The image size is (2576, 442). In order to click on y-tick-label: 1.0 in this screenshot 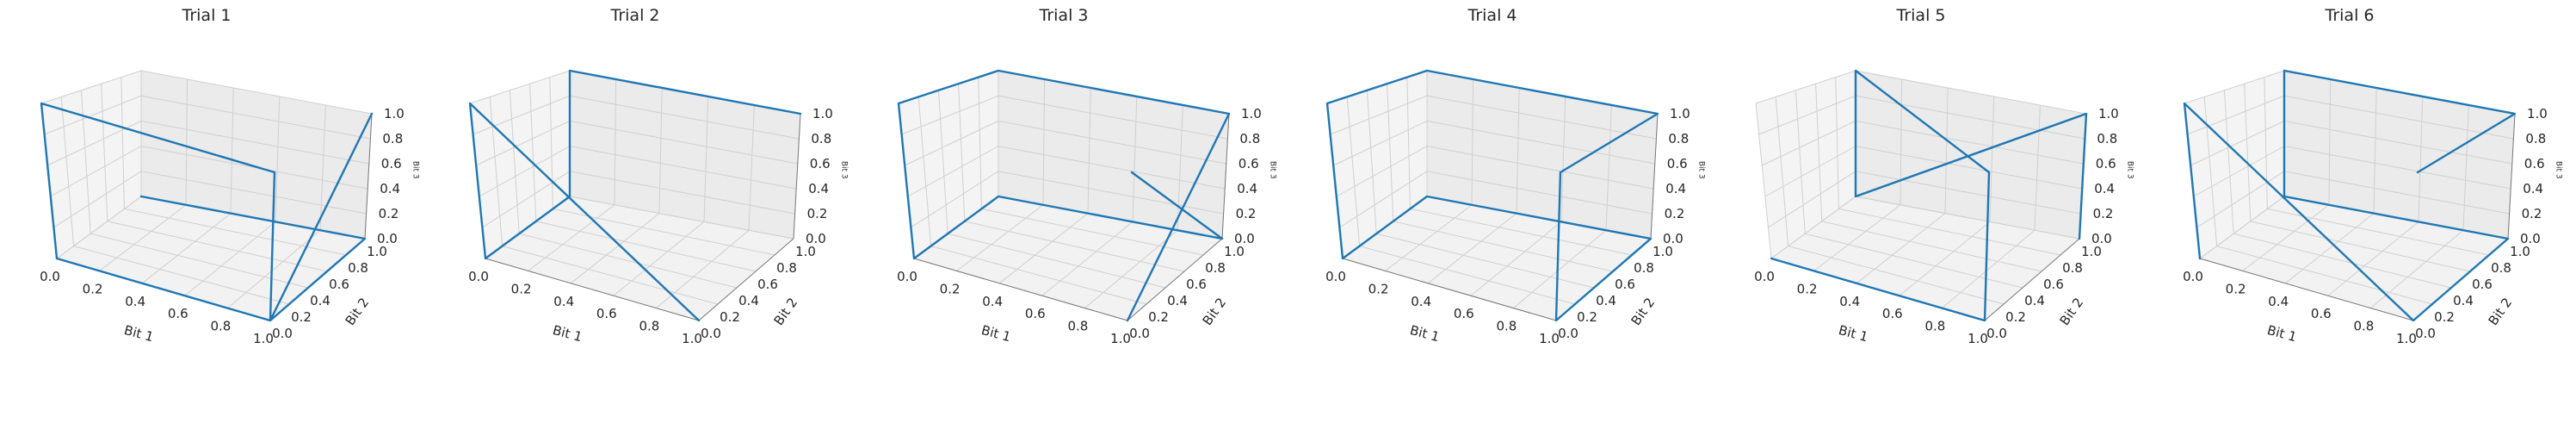, I will do `click(377, 251)`.